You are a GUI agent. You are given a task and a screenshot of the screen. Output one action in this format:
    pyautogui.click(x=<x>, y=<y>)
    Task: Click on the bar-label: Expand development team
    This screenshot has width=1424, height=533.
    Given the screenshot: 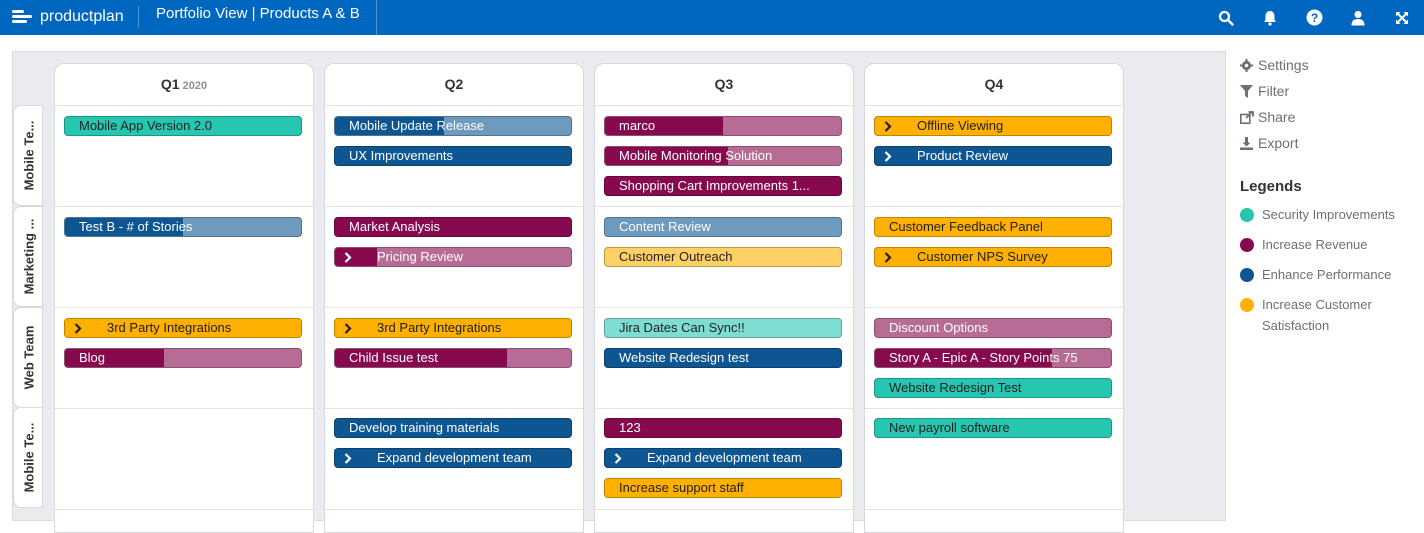 What is the action you would take?
    pyautogui.click(x=724, y=457)
    